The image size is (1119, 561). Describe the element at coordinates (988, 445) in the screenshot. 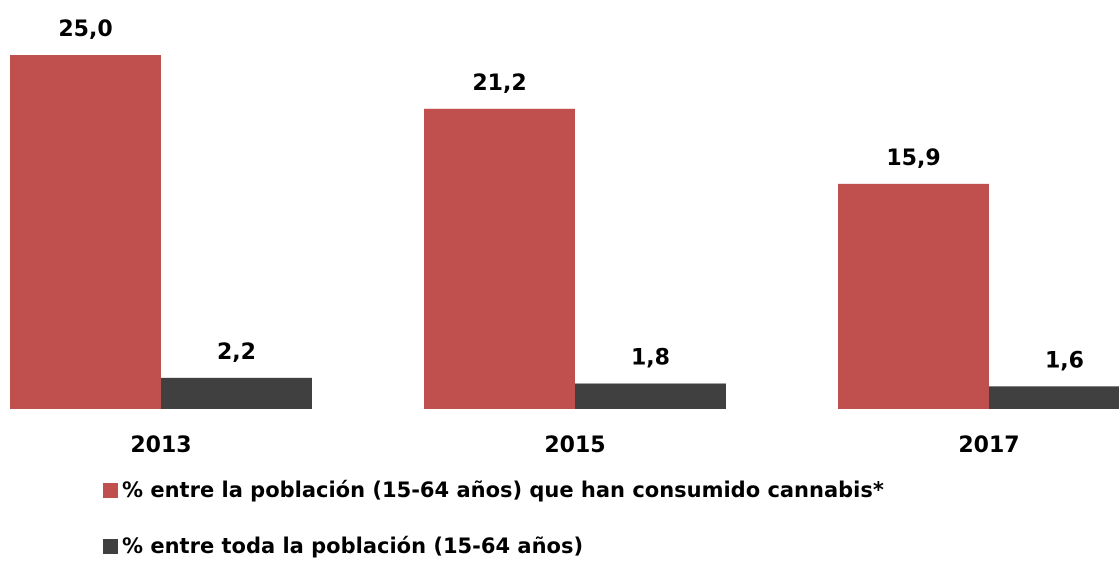

I see `x-tick-label: 2017` at that location.